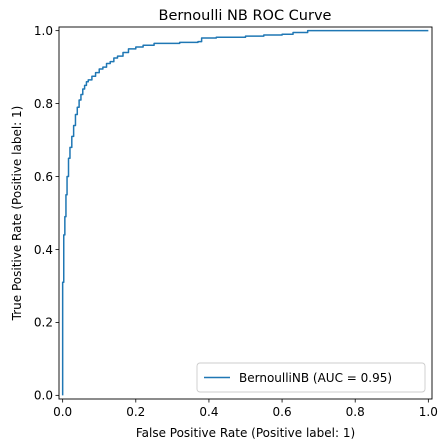  I want to click on legend-entry-label: BernoulliNB (AUC = 0.95), so click(315, 378).